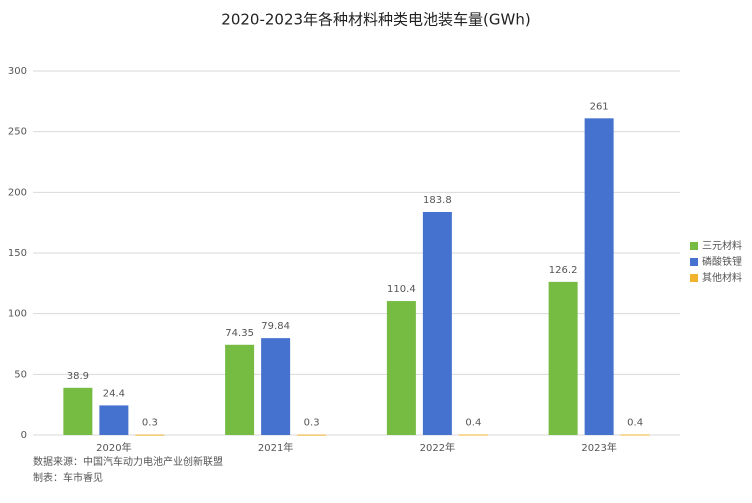  I want to click on value-label: 79.84, so click(275, 326).